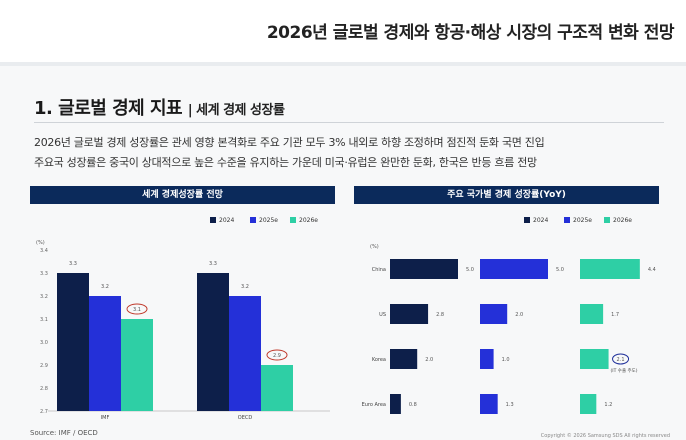 Image resolution: width=686 pixels, height=440 pixels. What do you see at coordinates (108, 108) in the screenshot?
I see `section-title-text: 1. 글로벌 경제 지표` at bounding box center [108, 108].